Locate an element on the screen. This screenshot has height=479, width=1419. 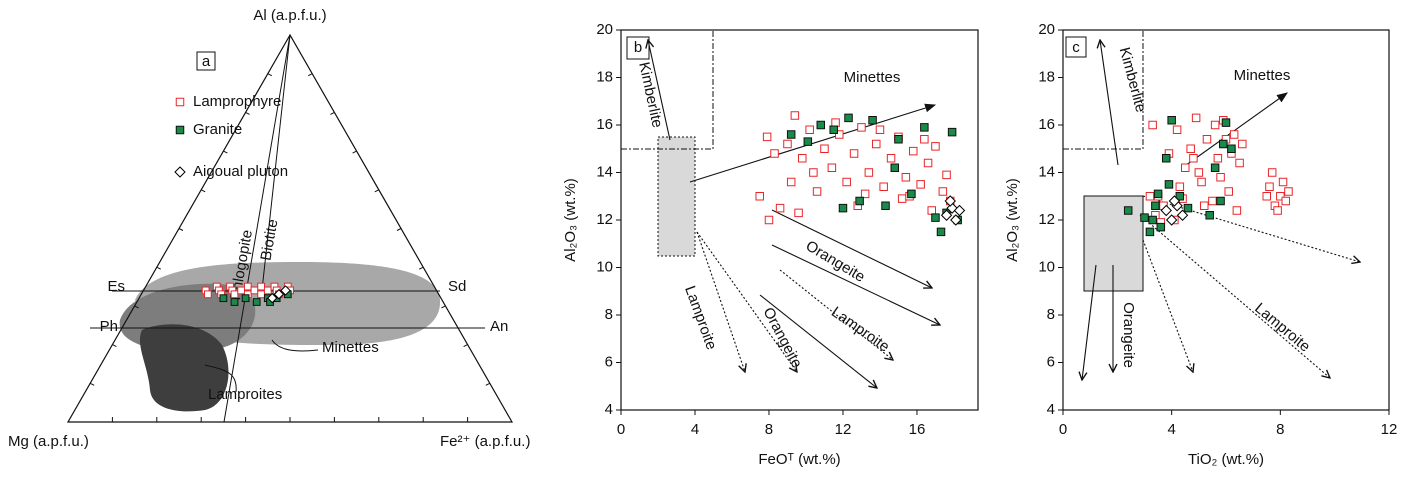
panel-label: b is located at coordinates (638, 47).